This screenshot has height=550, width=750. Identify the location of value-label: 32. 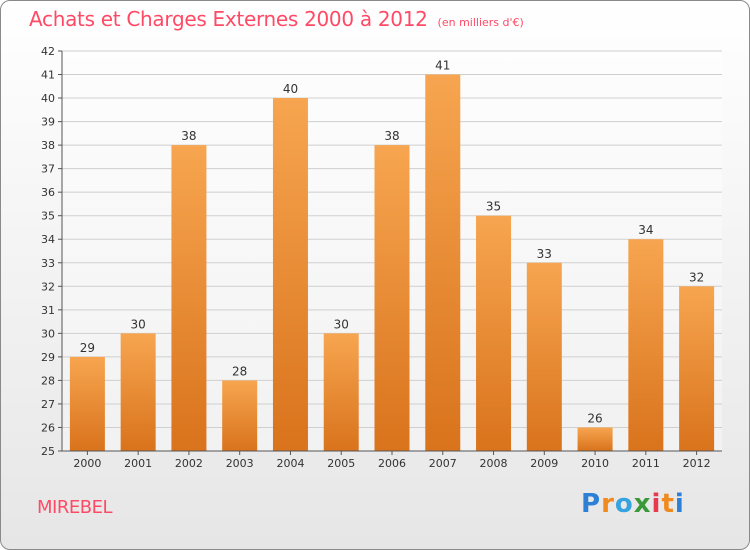
(696, 277).